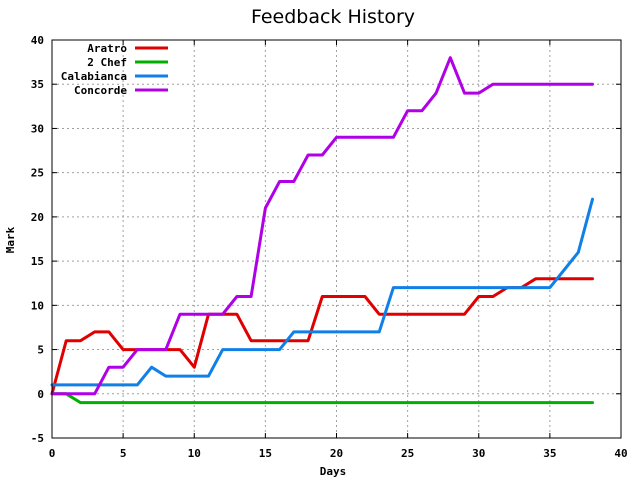 This screenshot has height=480, width=640. What do you see at coordinates (10, 239) in the screenshot?
I see `y-axis-label: Mark` at bounding box center [10, 239].